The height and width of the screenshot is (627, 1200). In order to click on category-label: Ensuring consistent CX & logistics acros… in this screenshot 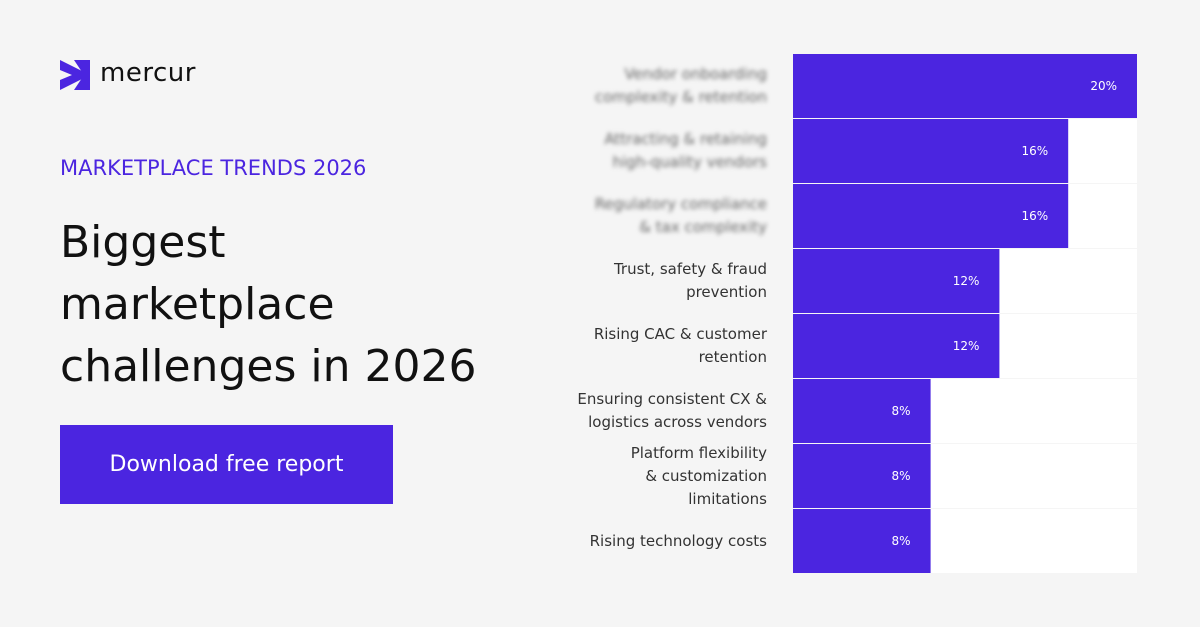, I will do `click(672, 410)`.